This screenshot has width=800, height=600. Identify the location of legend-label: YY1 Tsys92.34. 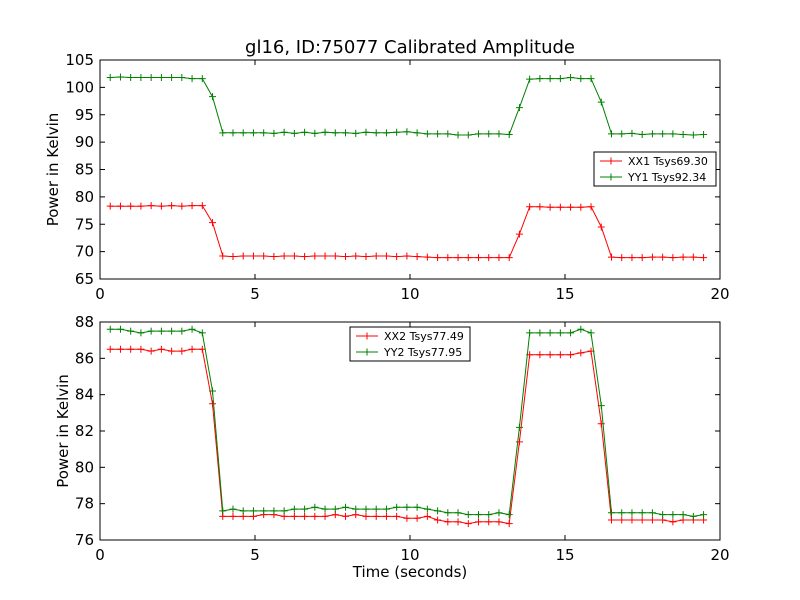
(666, 177).